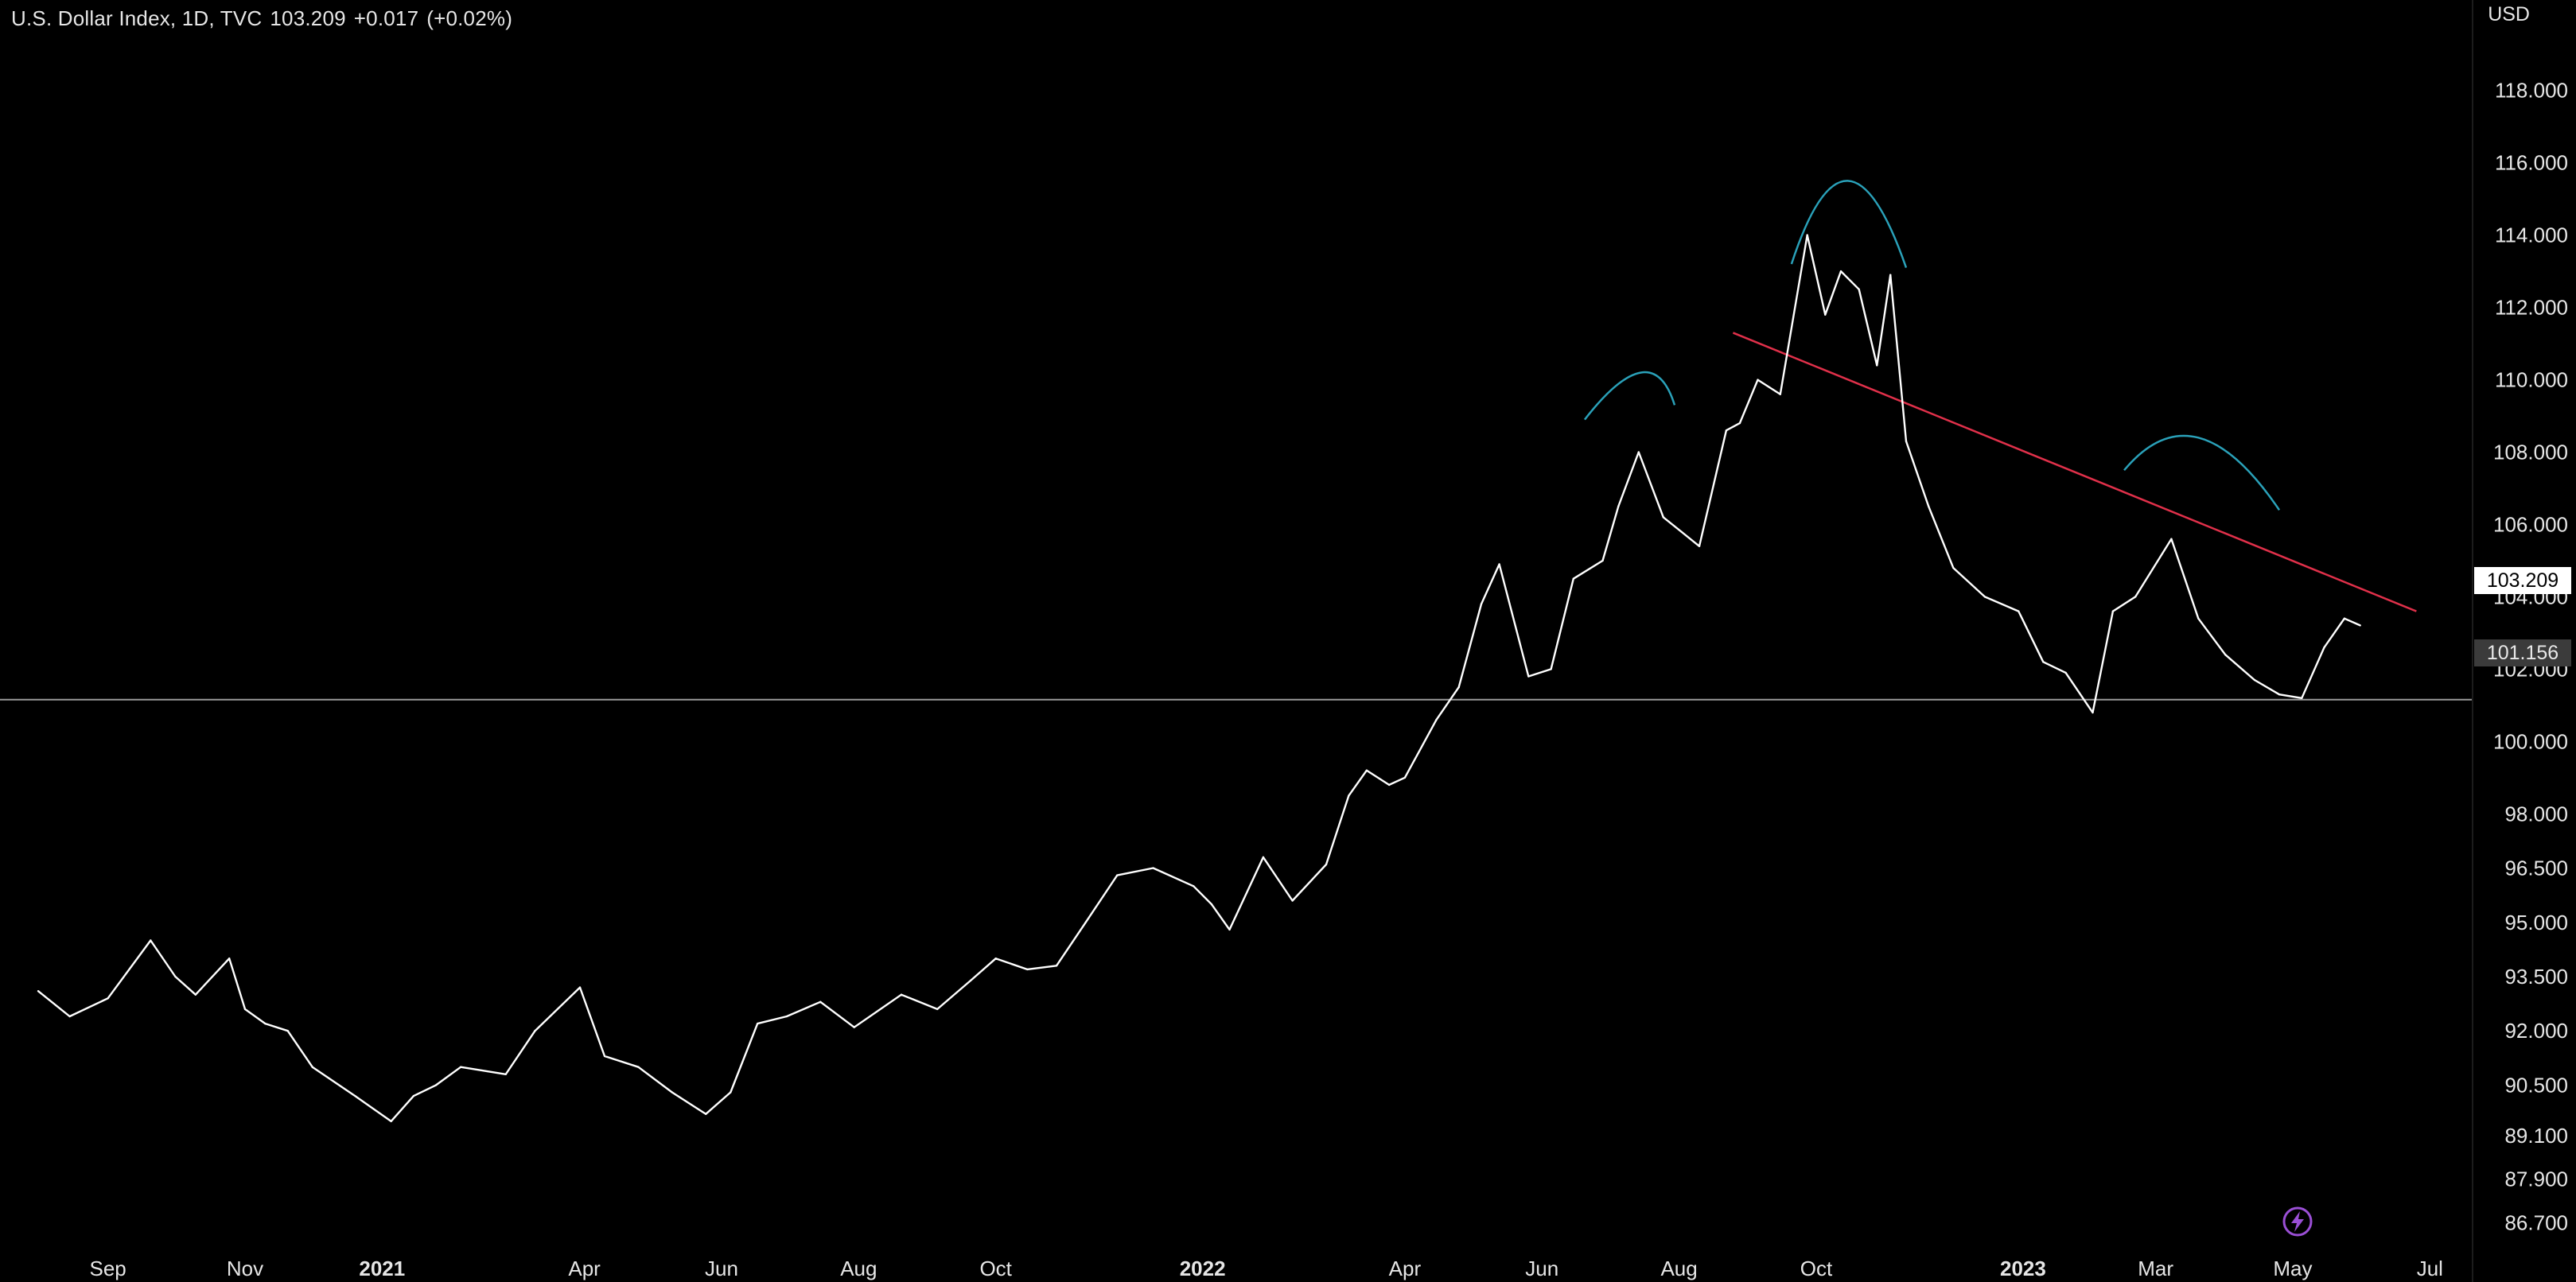 This screenshot has width=2576, height=1282. I want to click on price-tick-label: 116.000, so click(2532, 163).